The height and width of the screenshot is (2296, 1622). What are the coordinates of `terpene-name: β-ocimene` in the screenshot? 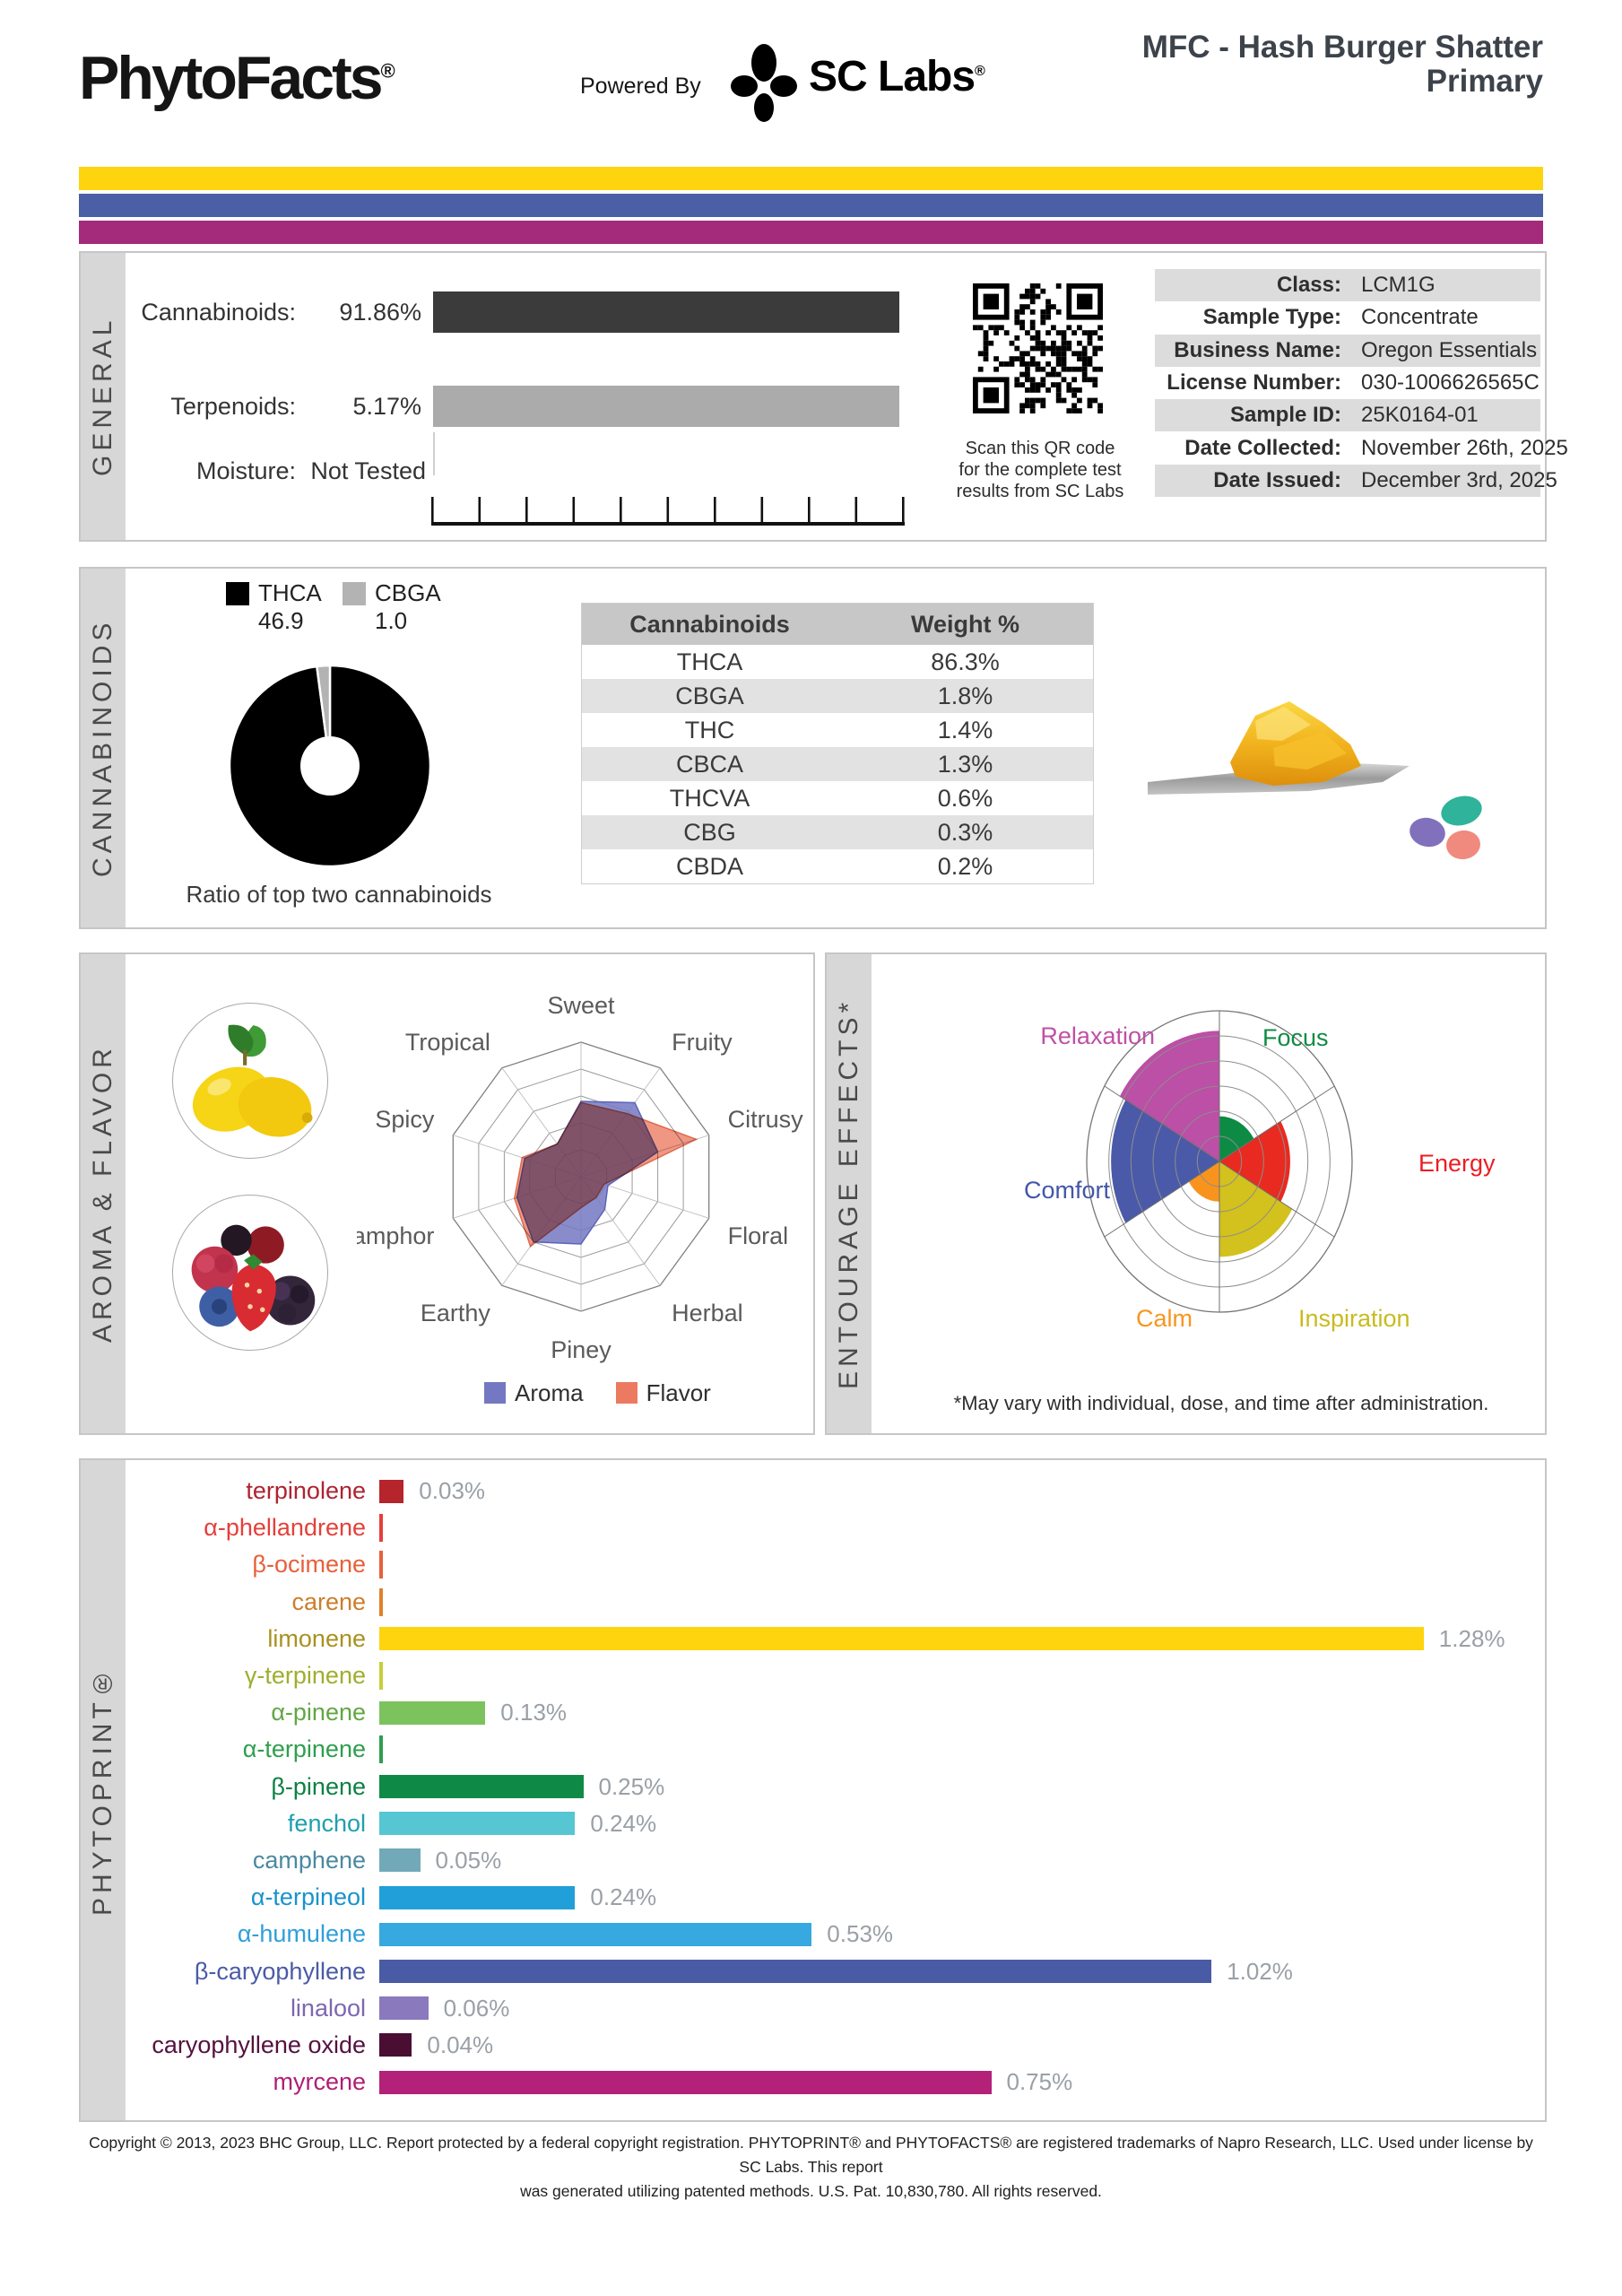 It's located at (309, 1564).